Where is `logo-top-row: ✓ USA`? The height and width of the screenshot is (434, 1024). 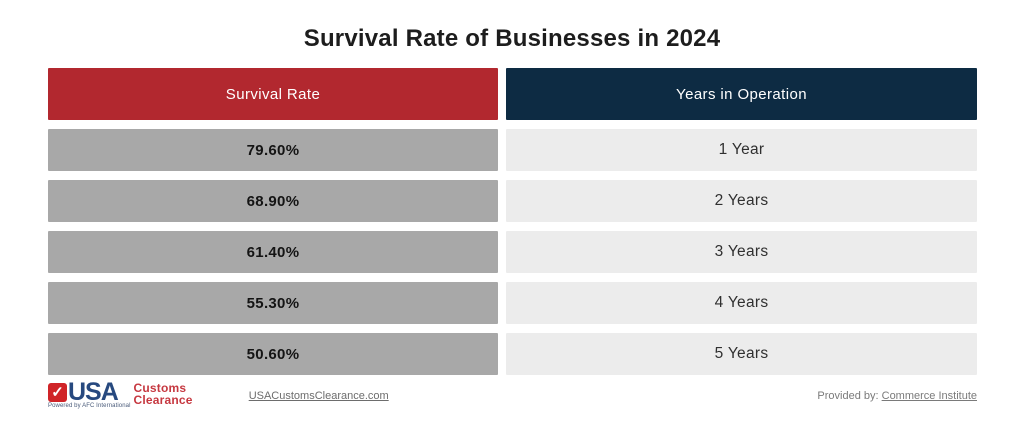 logo-top-row: ✓ USA is located at coordinates (89, 392).